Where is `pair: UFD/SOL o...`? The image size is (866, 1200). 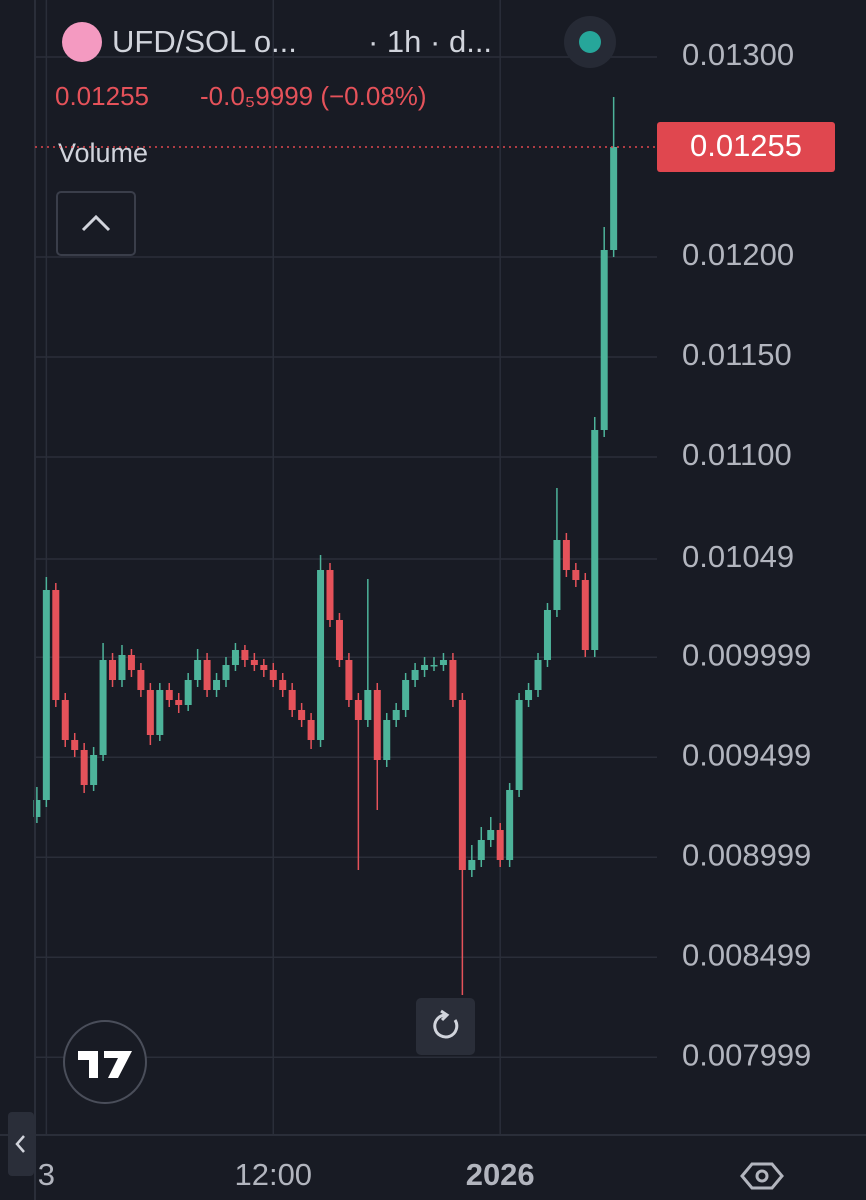
pair: UFD/SOL o... is located at coordinates (204, 41).